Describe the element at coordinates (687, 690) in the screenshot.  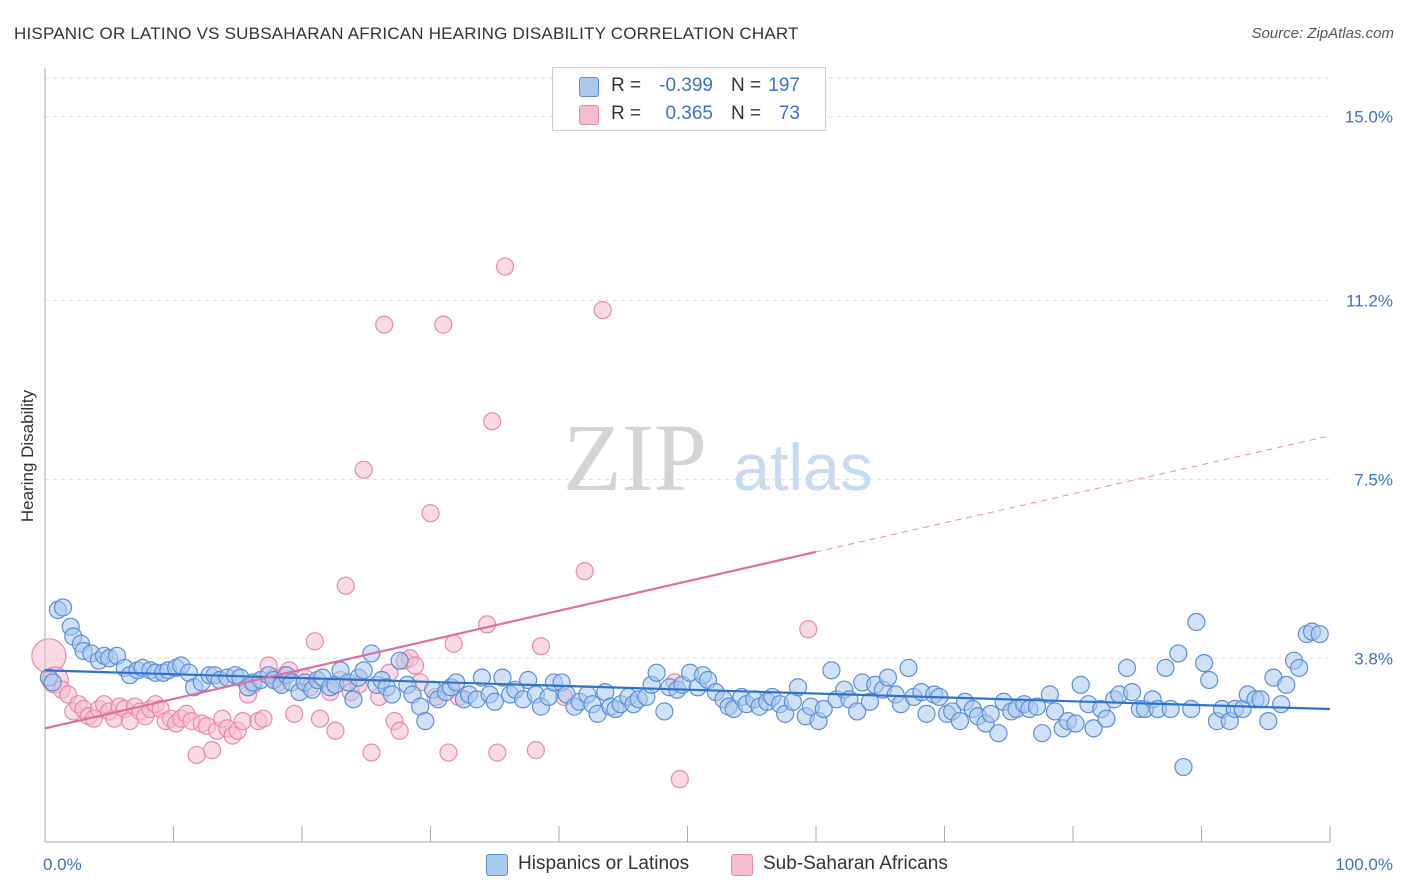
I see `trend-line-hispanics` at that location.